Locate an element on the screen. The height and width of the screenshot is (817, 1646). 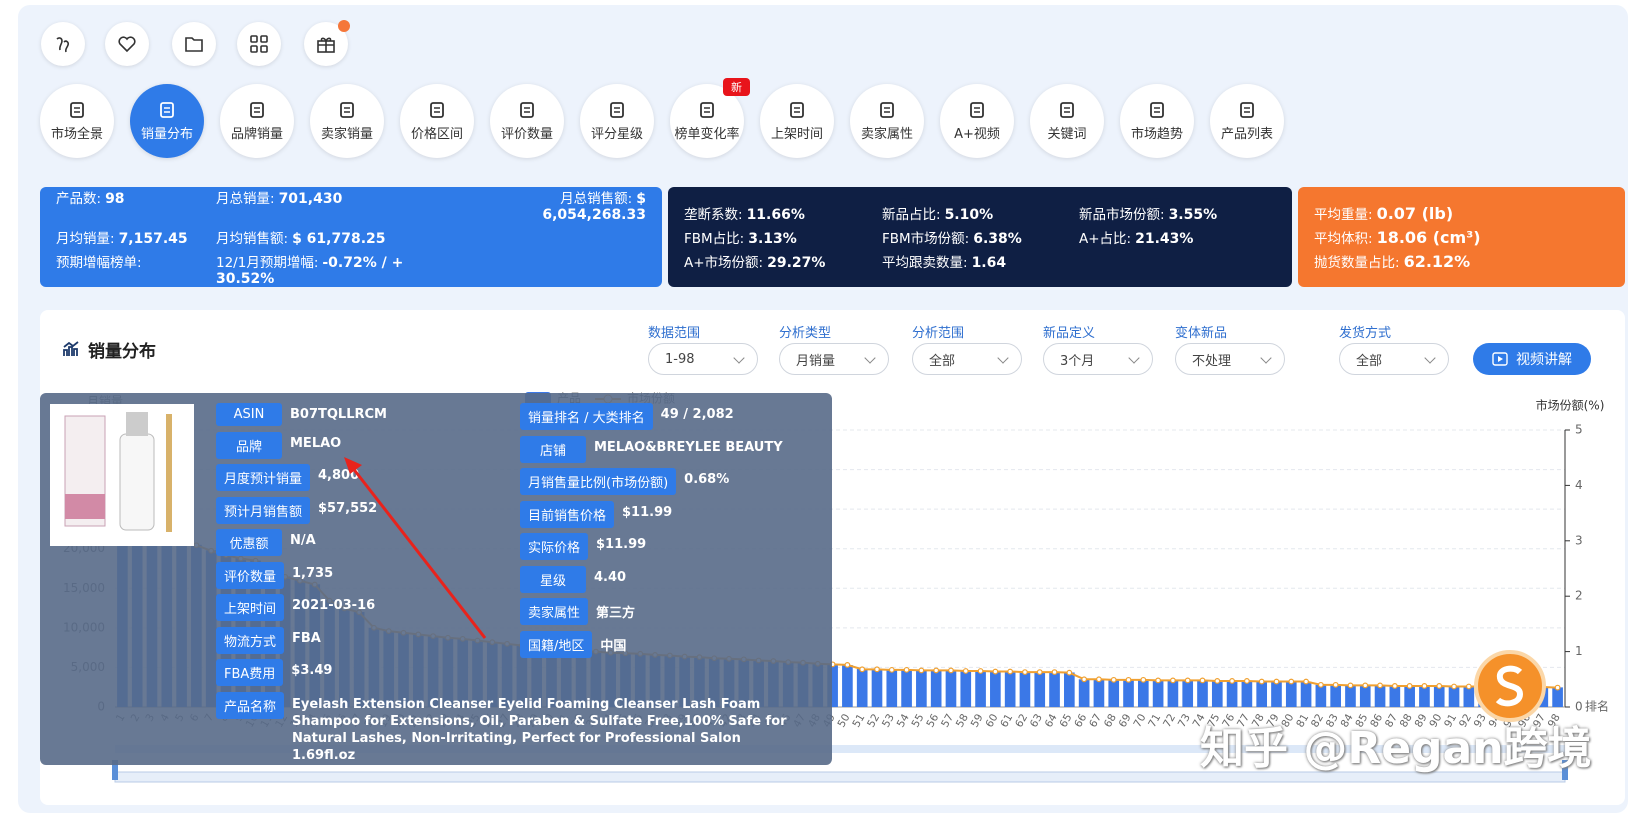
tooltip-row: 卖家属性 第三方 is located at coordinates (651, 611).